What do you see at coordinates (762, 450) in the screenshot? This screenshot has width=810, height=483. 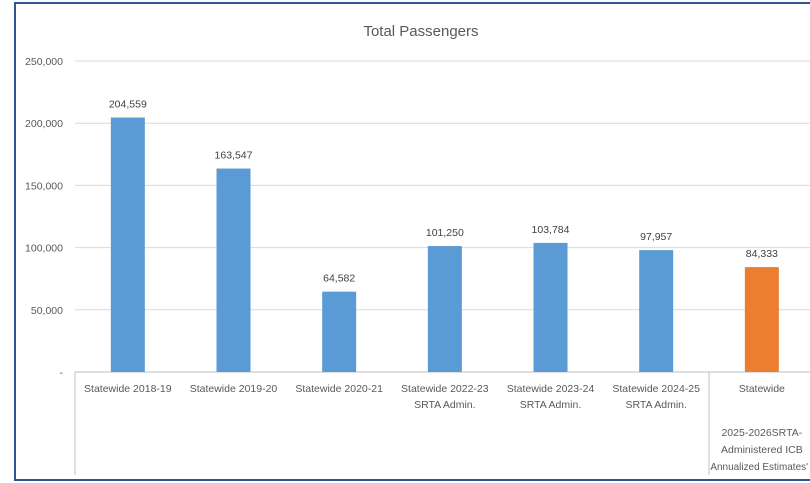 I see `category-group-label: Administered ICB` at bounding box center [762, 450].